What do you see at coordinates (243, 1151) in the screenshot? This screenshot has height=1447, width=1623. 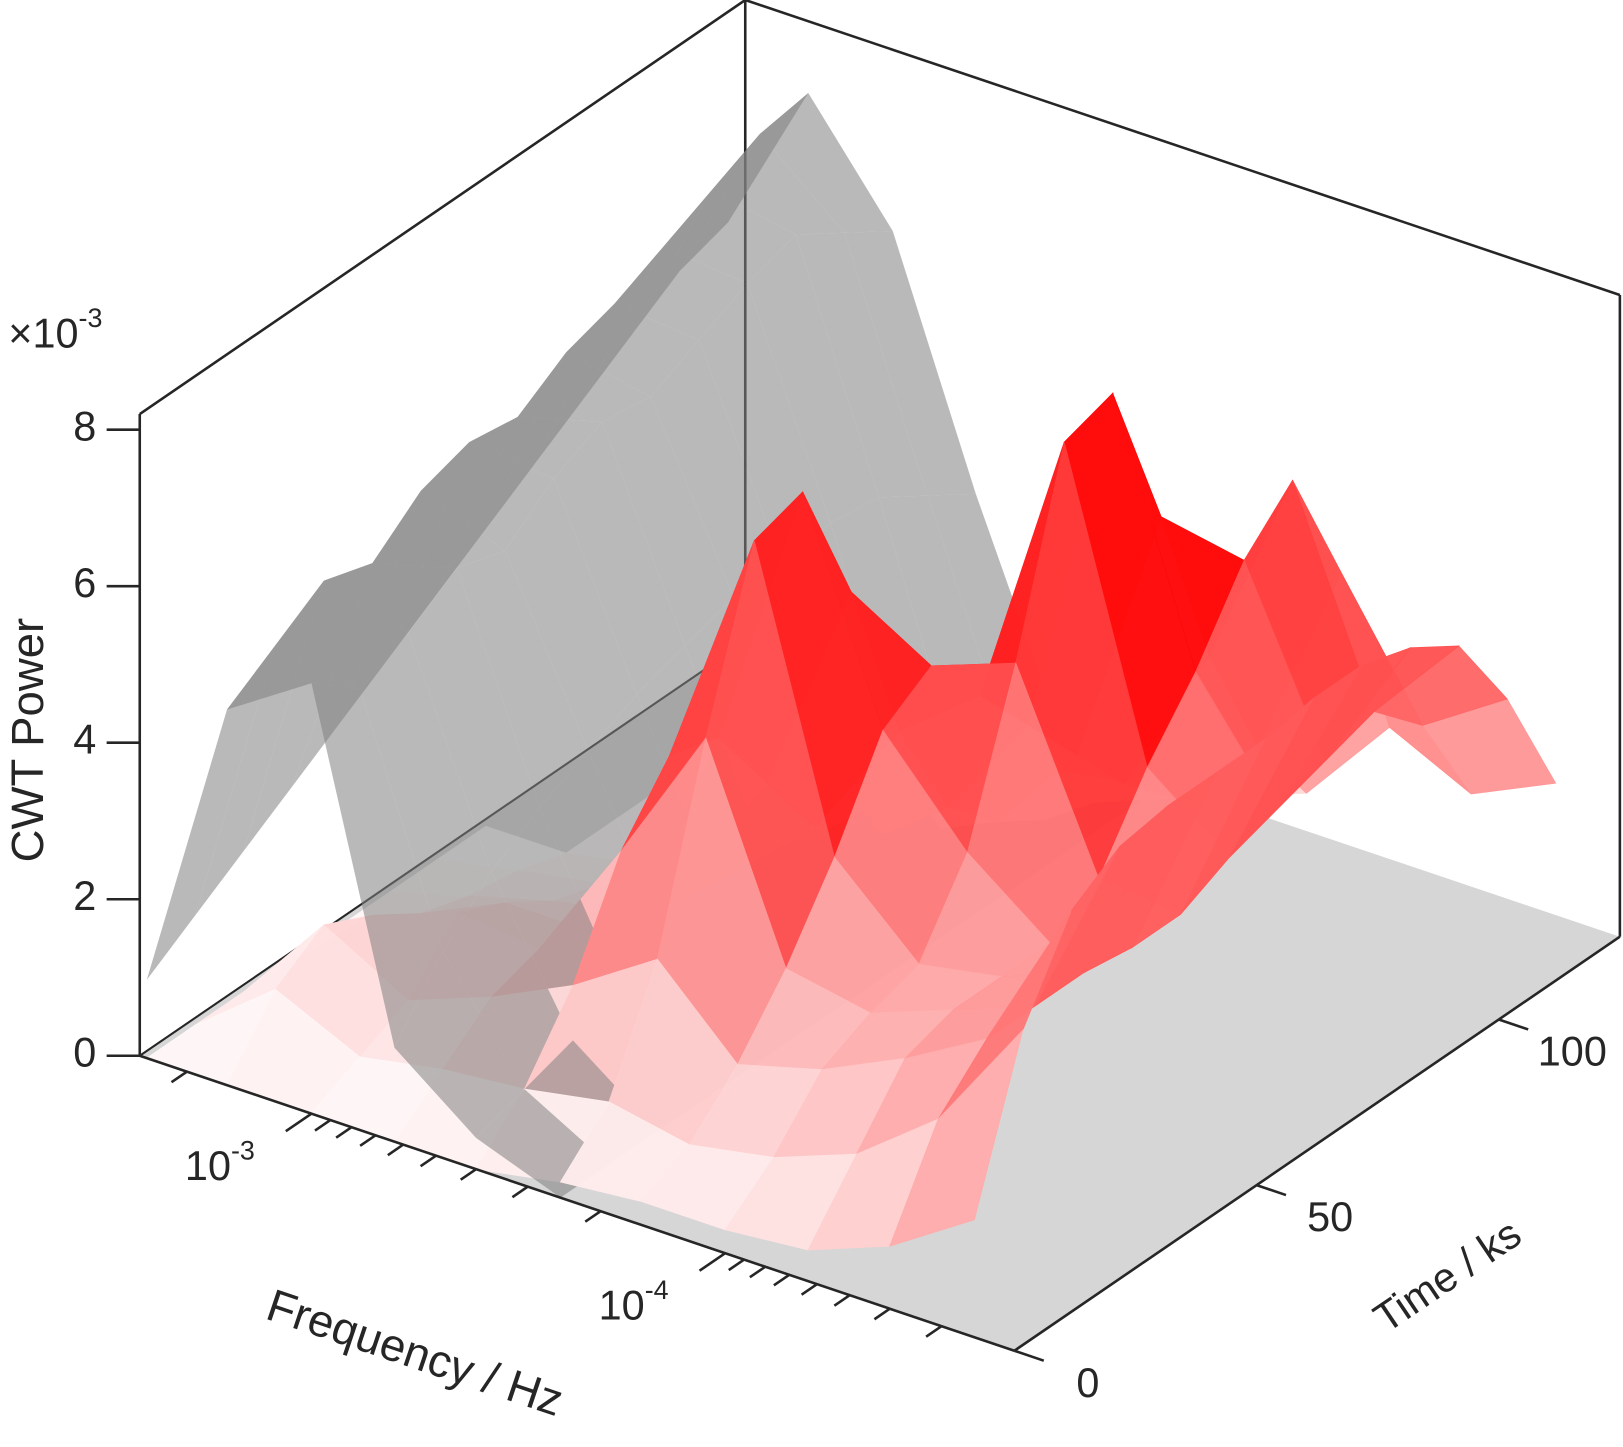 I see `x-tick-exponent: -3` at bounding box center [243, 1151].